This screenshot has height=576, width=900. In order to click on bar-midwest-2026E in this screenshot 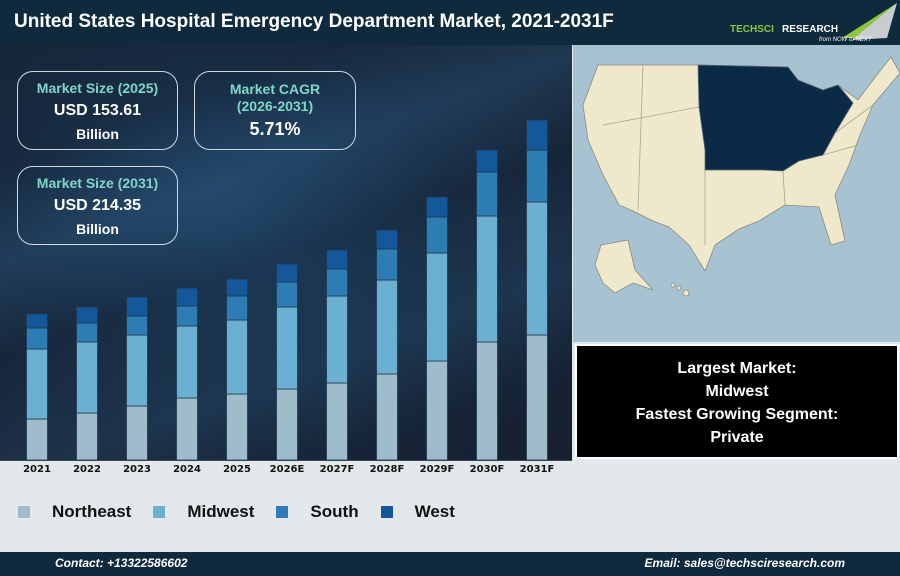, I will do `click(287, 348)`.